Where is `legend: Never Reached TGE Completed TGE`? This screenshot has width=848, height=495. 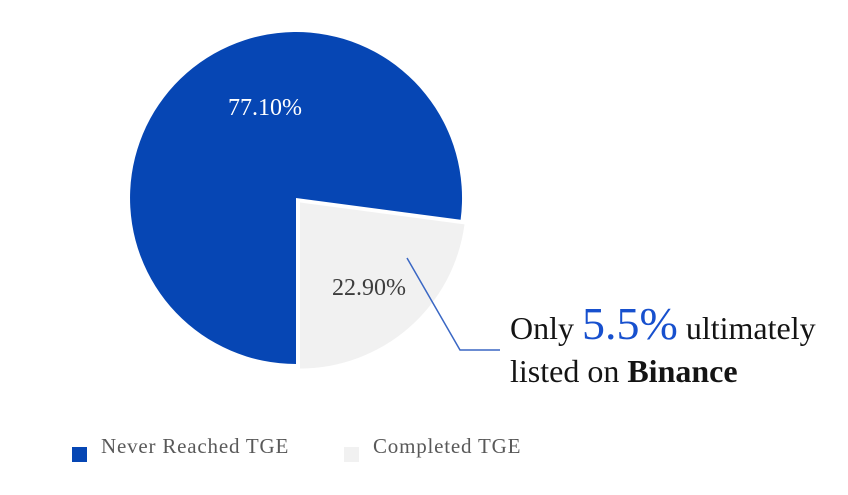 legend: Never Reached TGE Completed TGE is located at coordinates (424, 454).